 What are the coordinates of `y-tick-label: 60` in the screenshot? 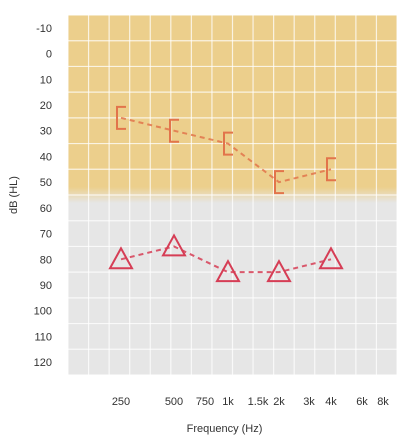 It's located at (46, 209).